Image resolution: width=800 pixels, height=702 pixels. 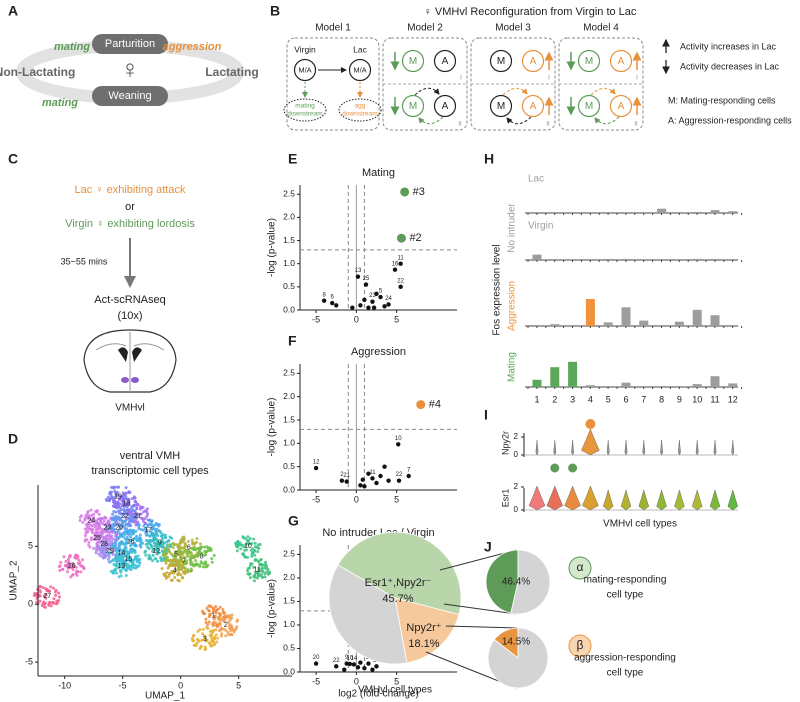 I want to click on label: agg, so click(x=360, y=106).